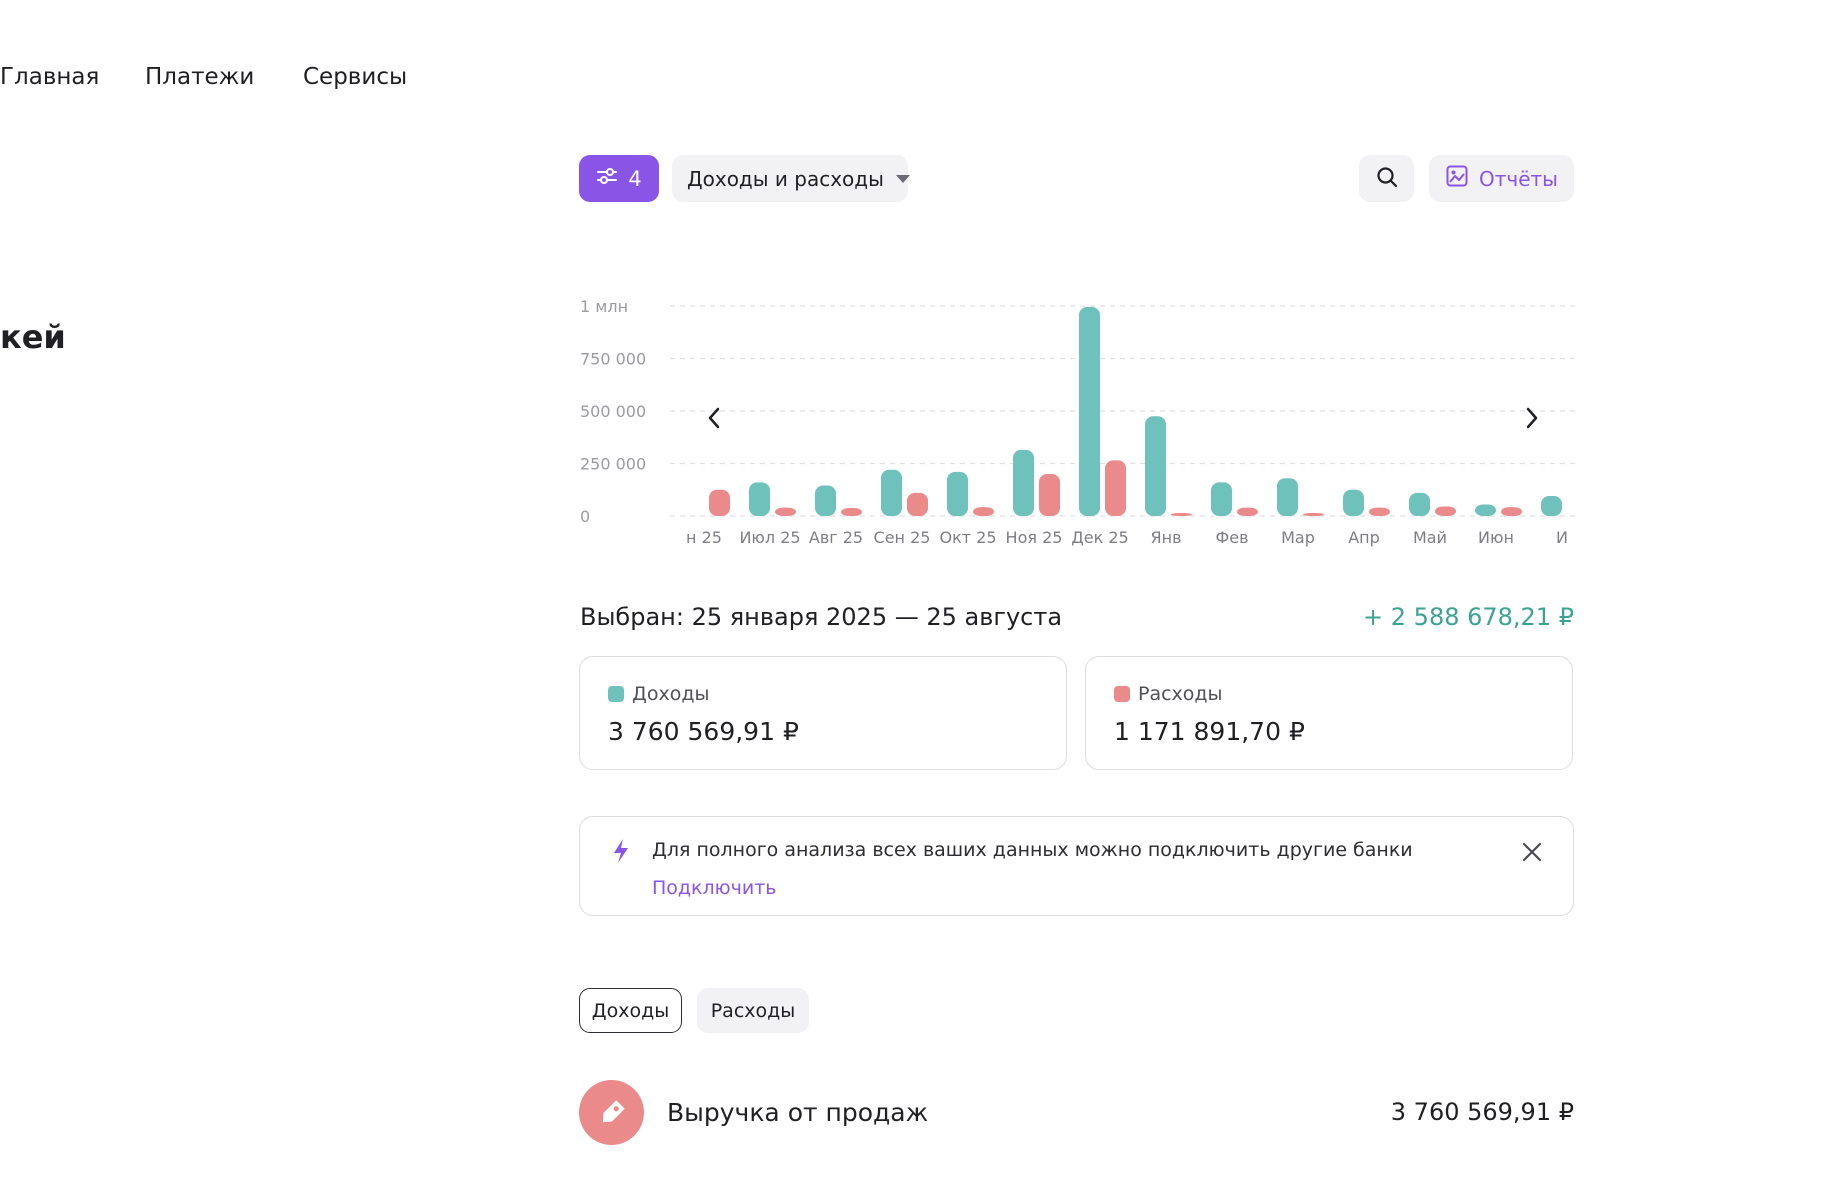 The image size is (1840, 1200). I want to click on x-tick-label: И, so click(1562, 537).